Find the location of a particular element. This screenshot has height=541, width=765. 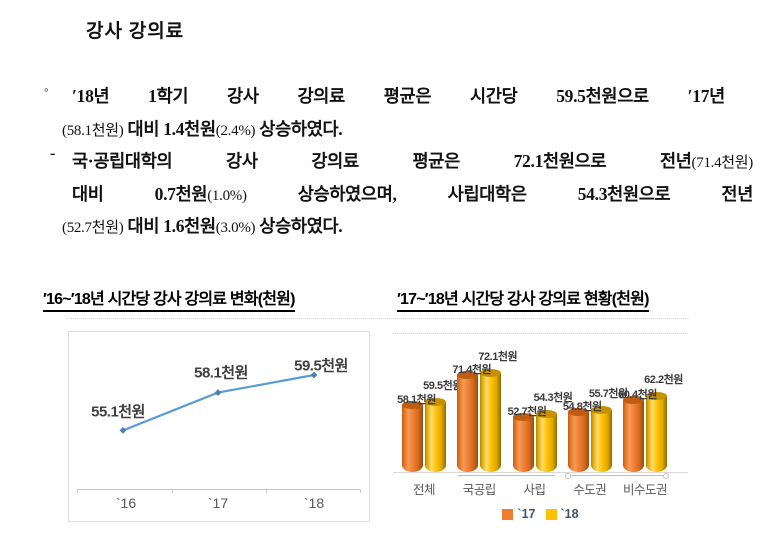

category-label-0: 전체 is located at coordinates (424, 490).